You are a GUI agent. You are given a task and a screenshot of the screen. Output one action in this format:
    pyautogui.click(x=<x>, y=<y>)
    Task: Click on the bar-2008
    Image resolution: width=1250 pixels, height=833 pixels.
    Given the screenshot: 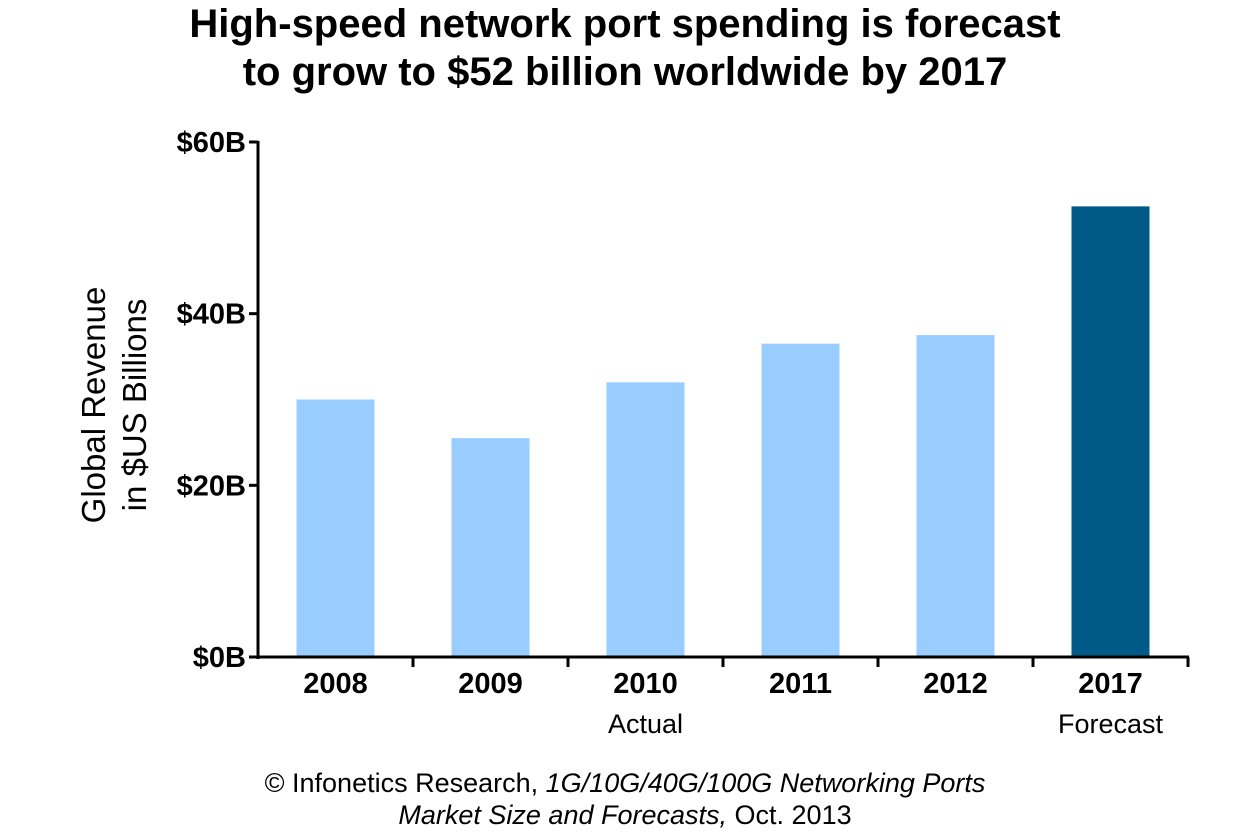 What is the action you would take?
    pyautogui.click(x=335, y=528)
    